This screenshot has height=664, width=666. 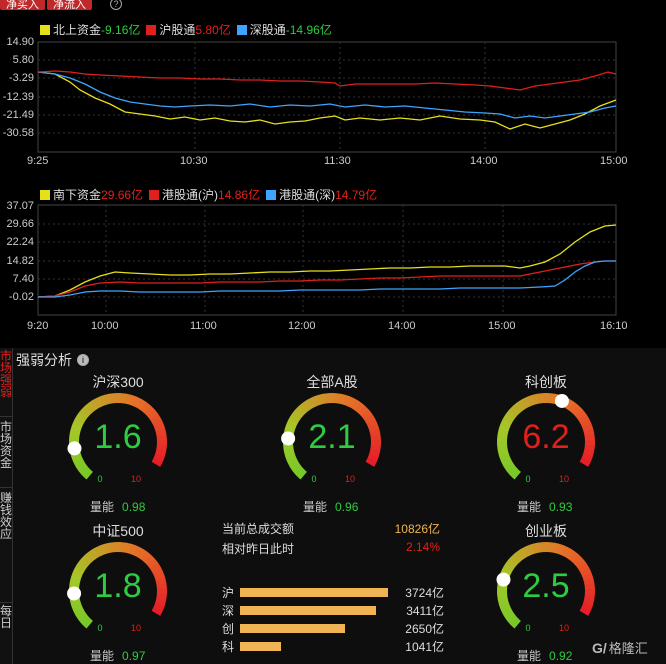 I want to click on hk-sh-value: 14.86亿, so click(x=239, y=195).